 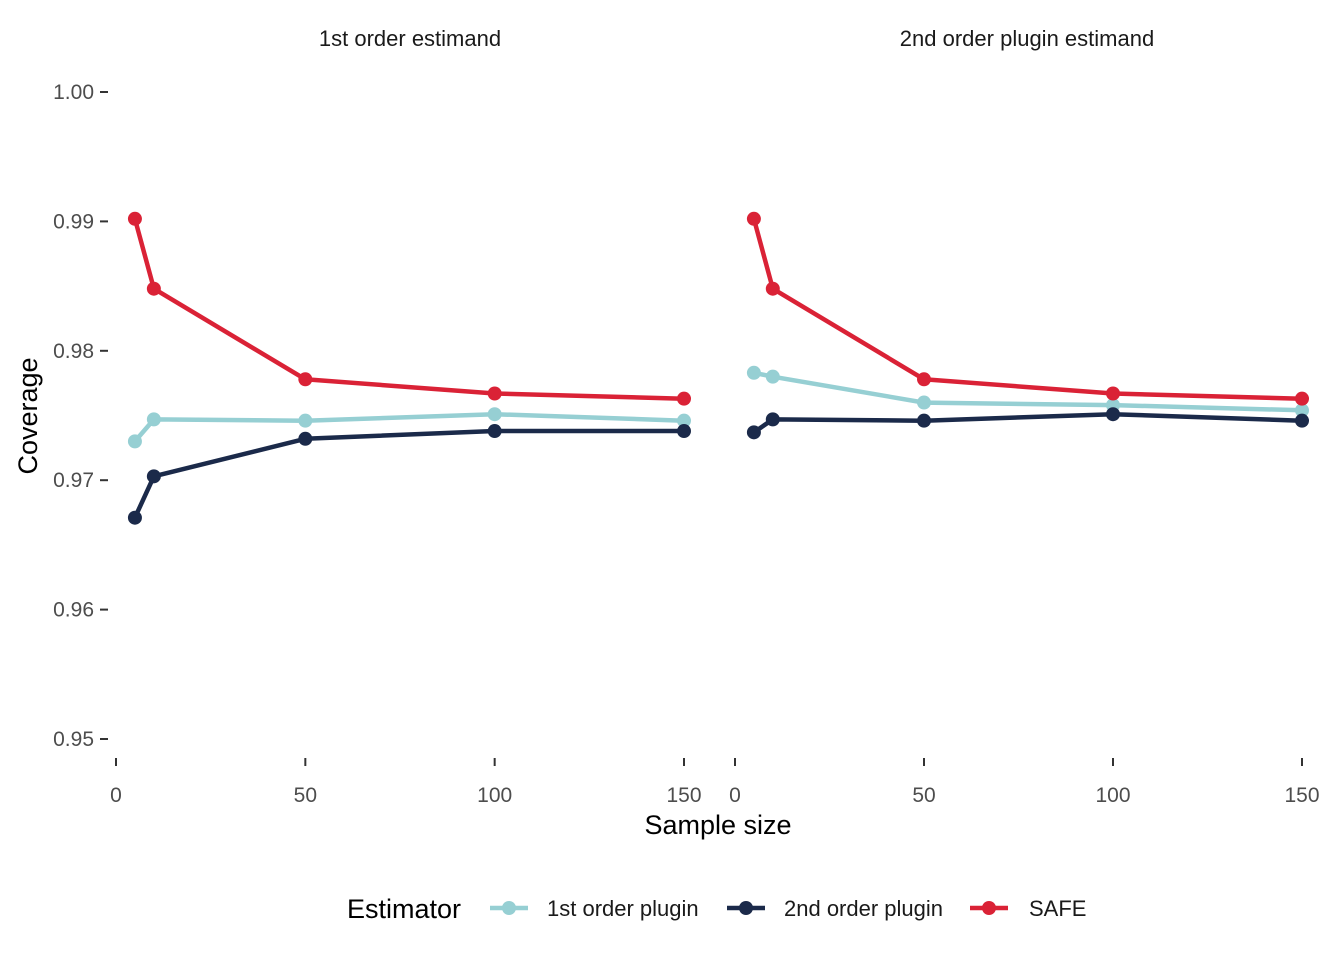 I want to click on legend-title: Estimator, so click(x=404, y=909).